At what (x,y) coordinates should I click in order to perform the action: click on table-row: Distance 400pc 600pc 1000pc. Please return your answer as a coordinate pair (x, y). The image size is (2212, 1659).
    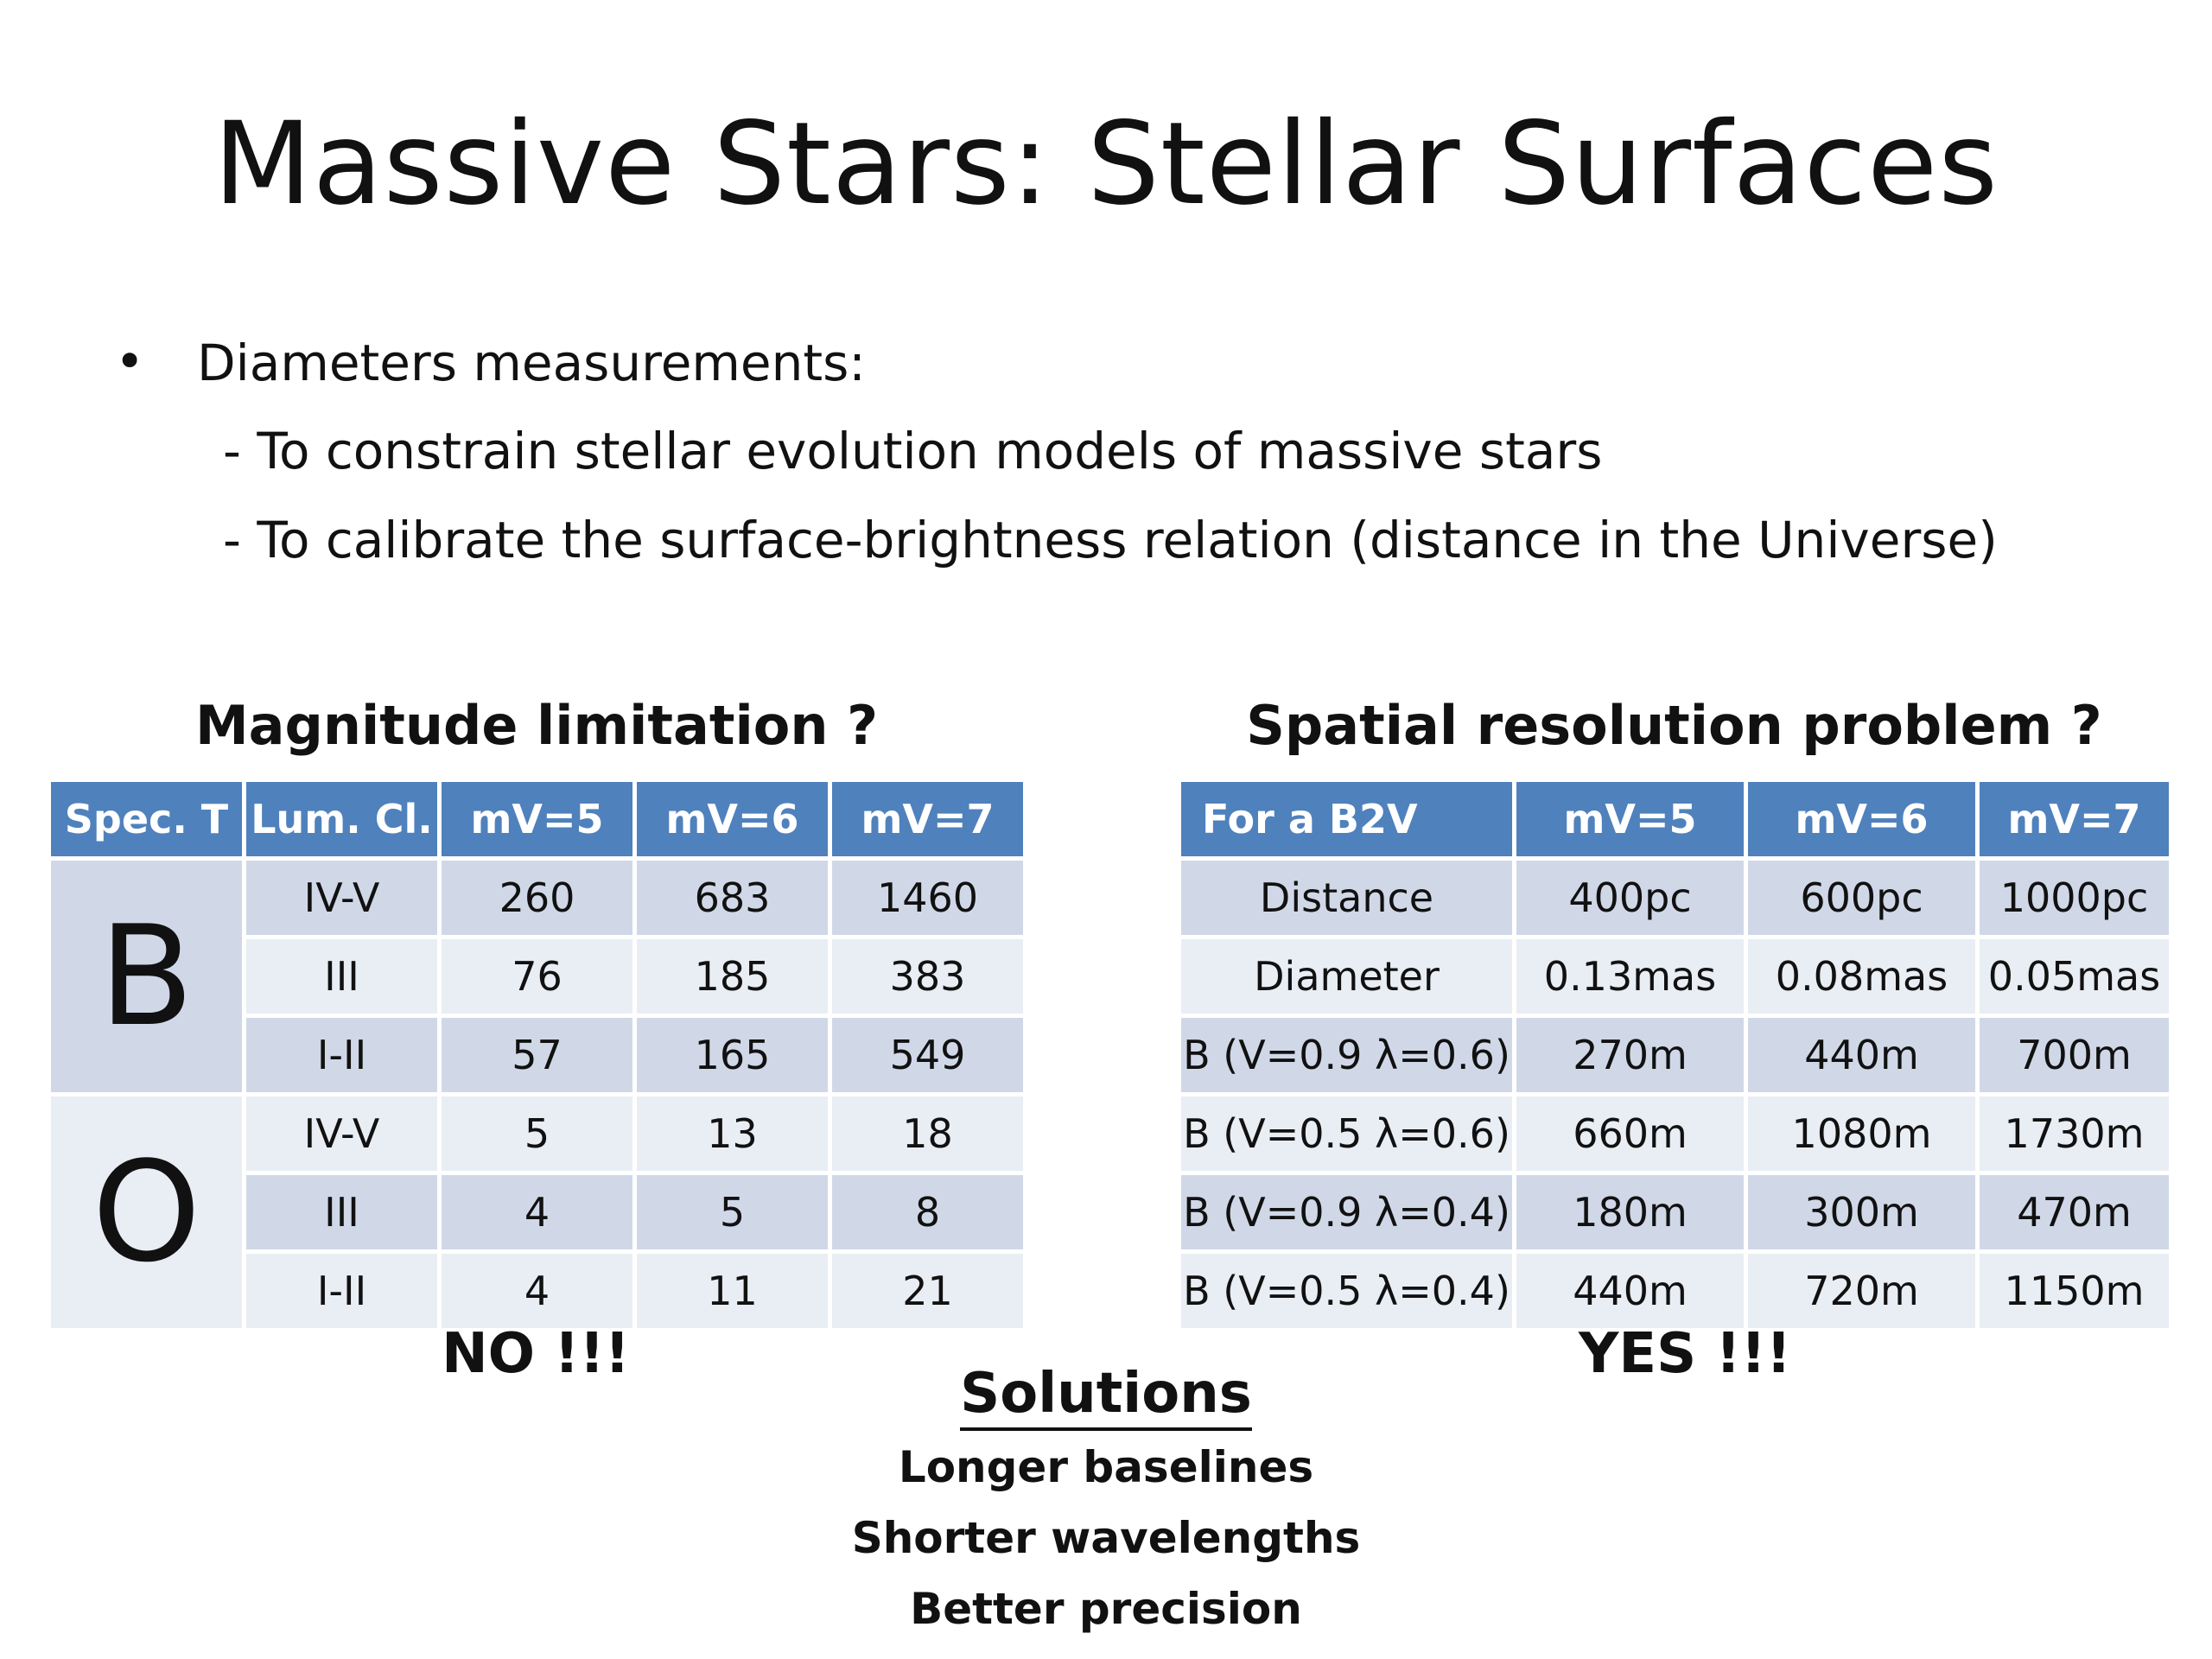
    Looking at the image, I should click on (1675, 897).